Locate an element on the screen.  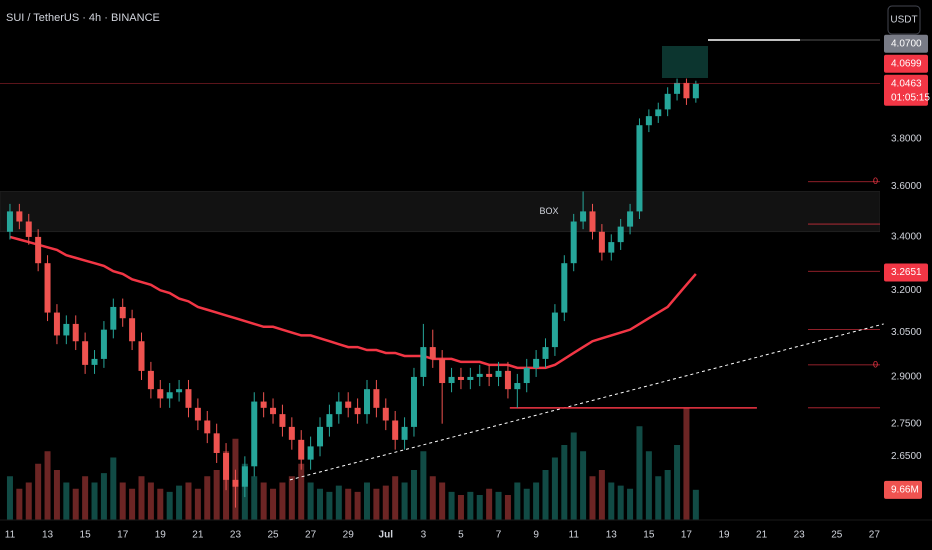
y-tick-label: 3.6000 is located at coordinates (906, 186).